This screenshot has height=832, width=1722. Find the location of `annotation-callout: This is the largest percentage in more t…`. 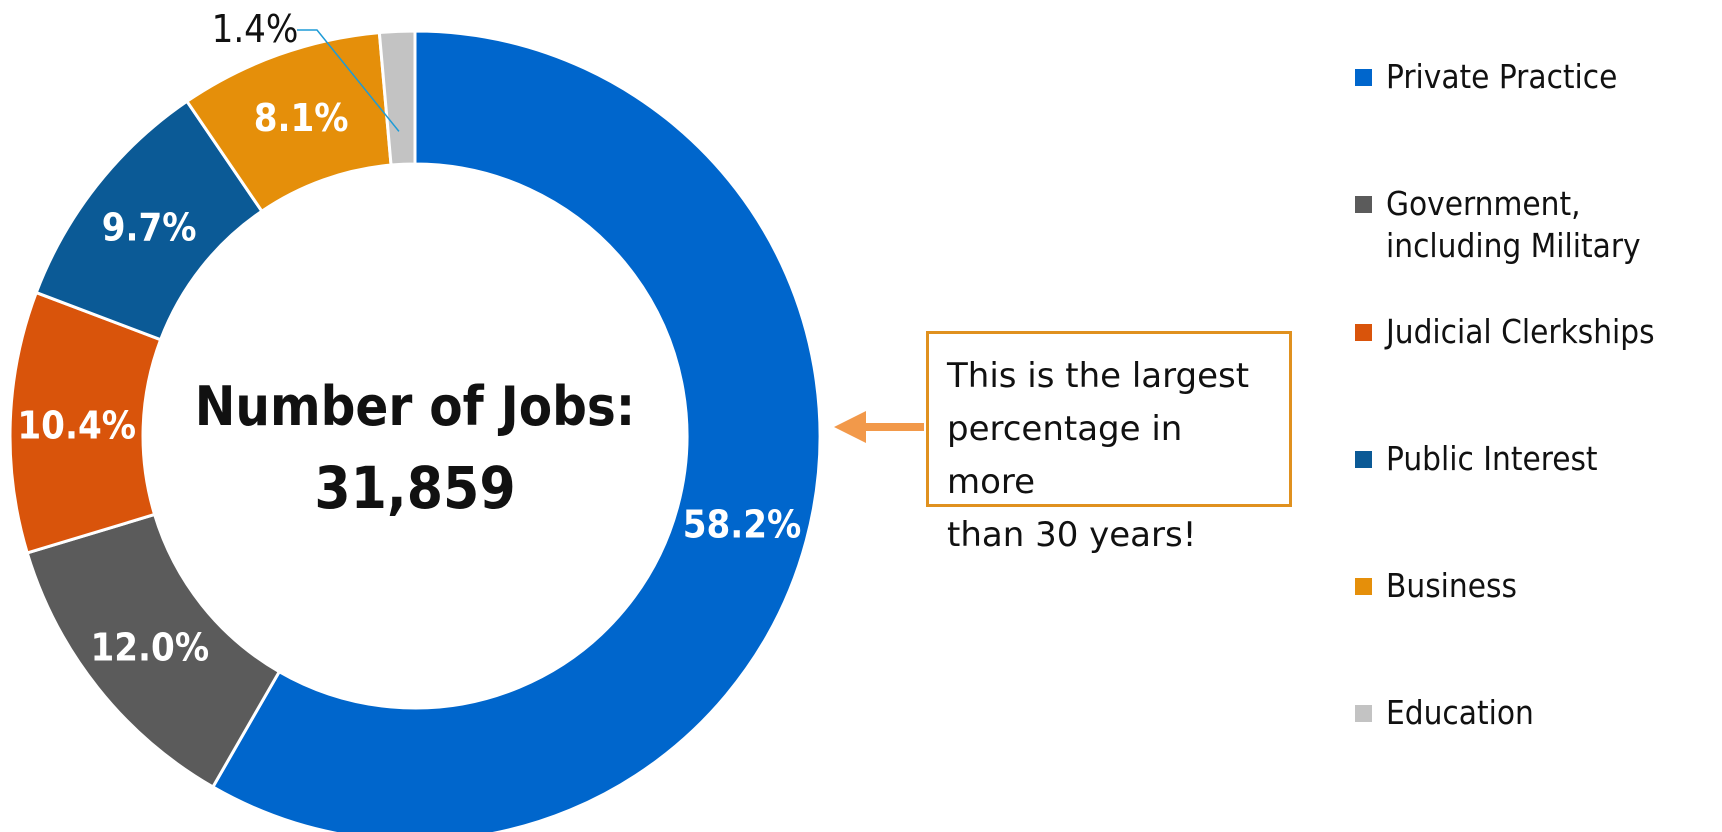

annotation-callout: This is the largest percentage in more t… is located at coordinates (1109, 443).